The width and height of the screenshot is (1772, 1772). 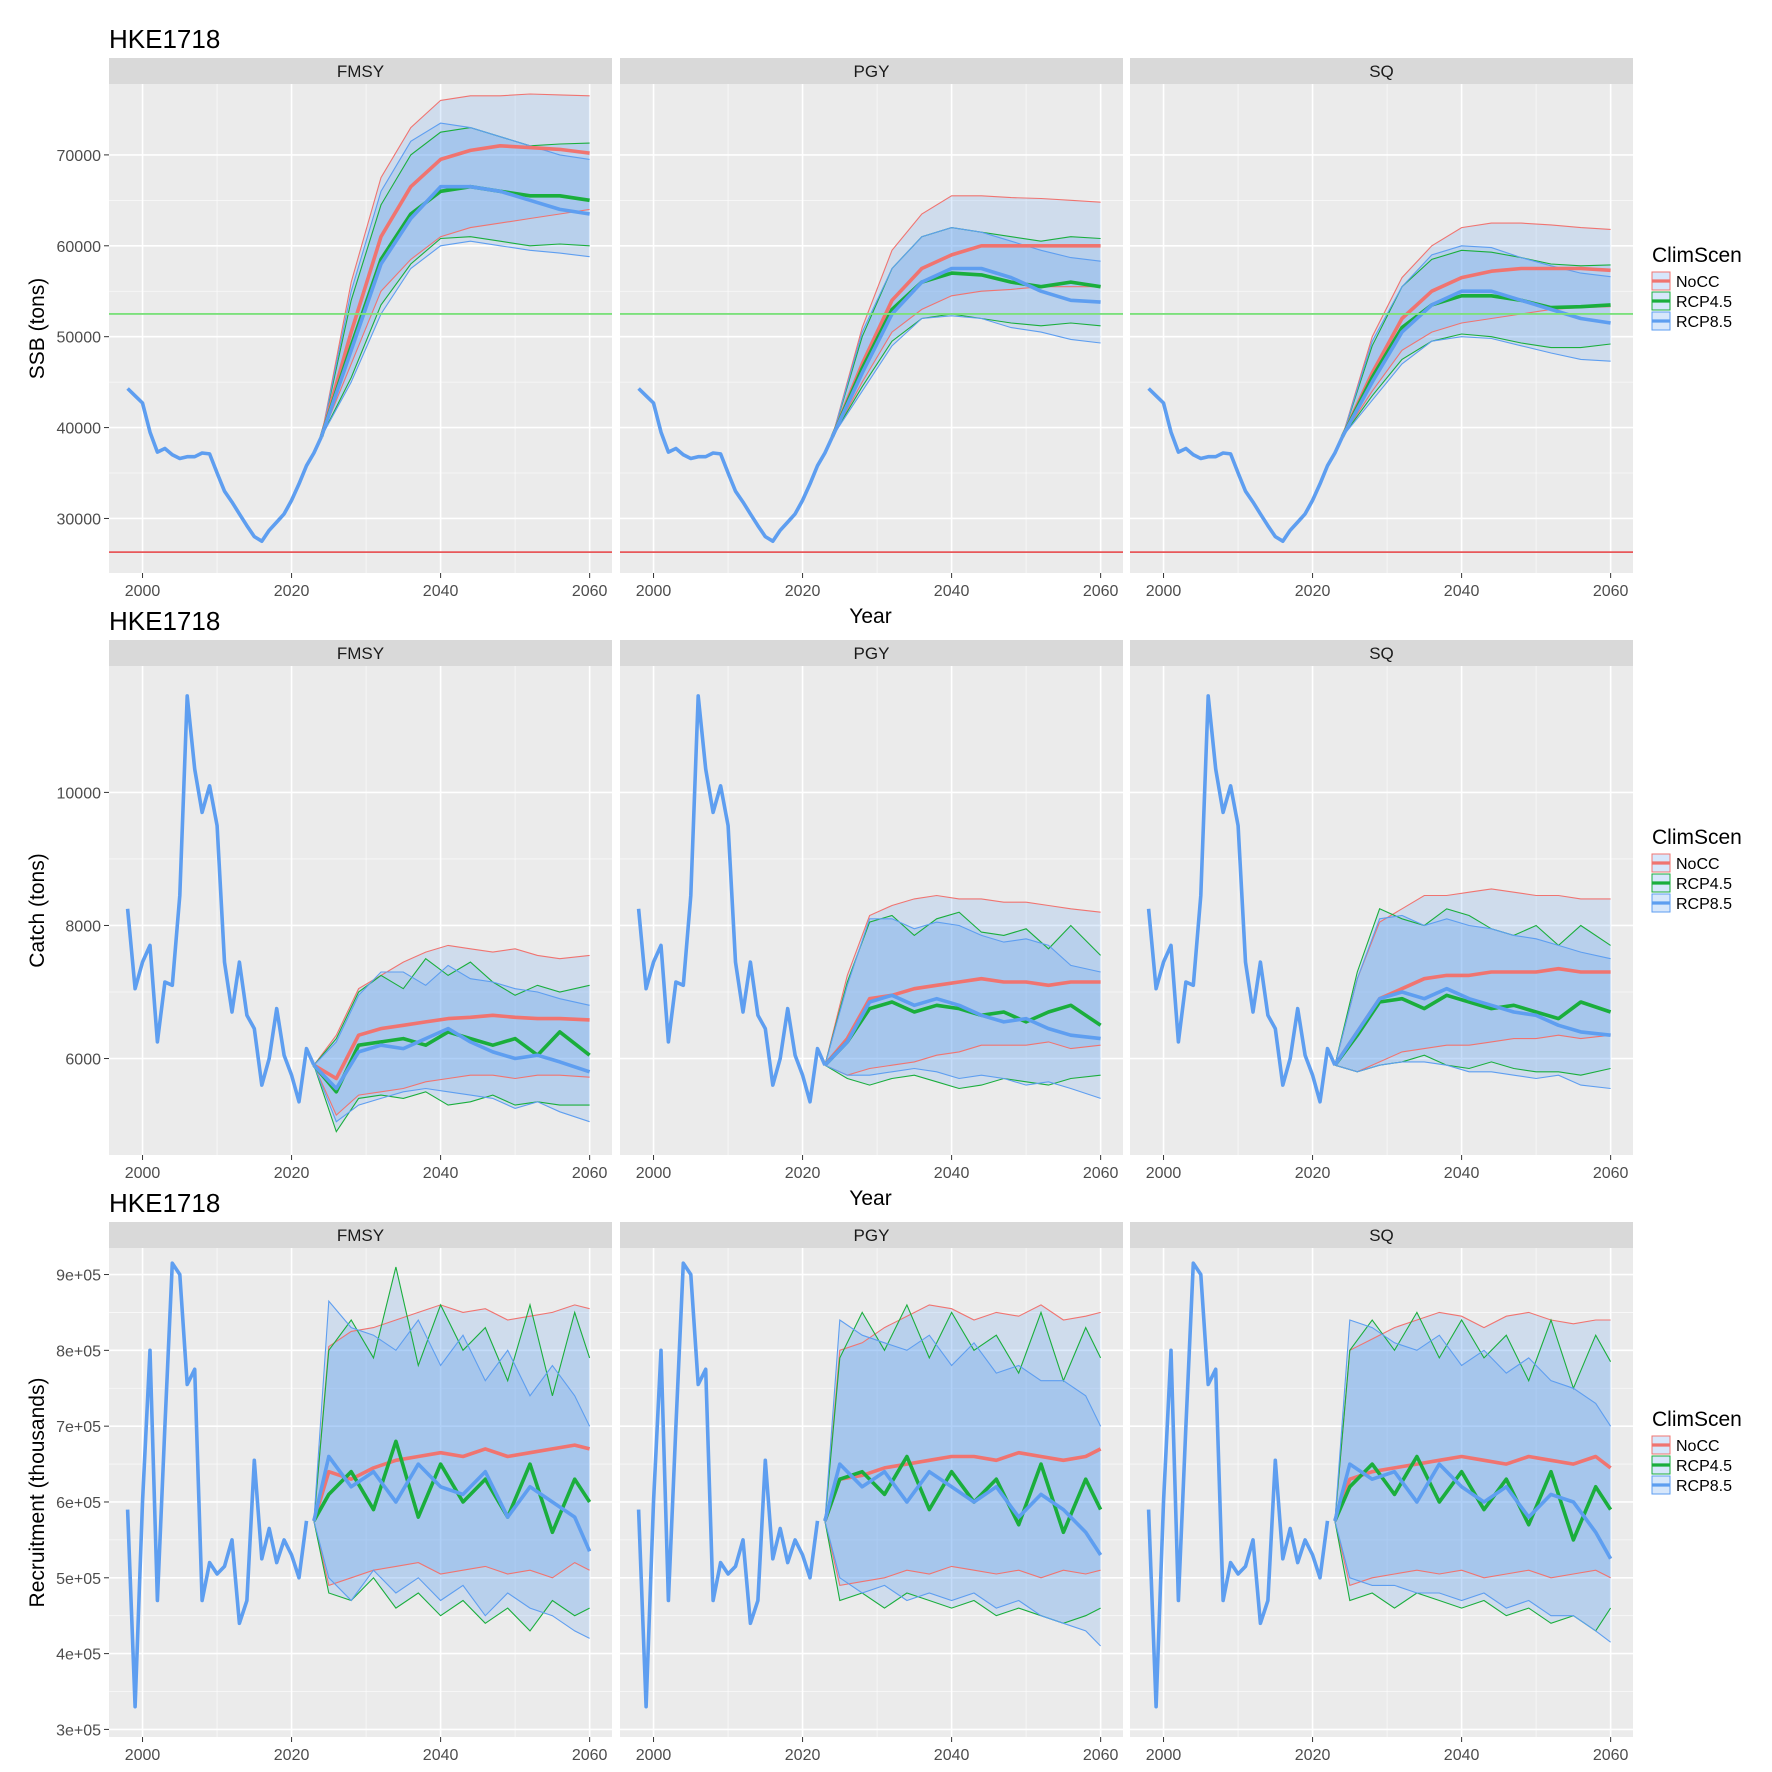 I want to click on y-tick-label: 50000, so click(x=79, y=338).